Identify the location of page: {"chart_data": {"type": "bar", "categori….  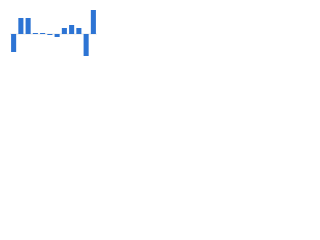
(50, 35).